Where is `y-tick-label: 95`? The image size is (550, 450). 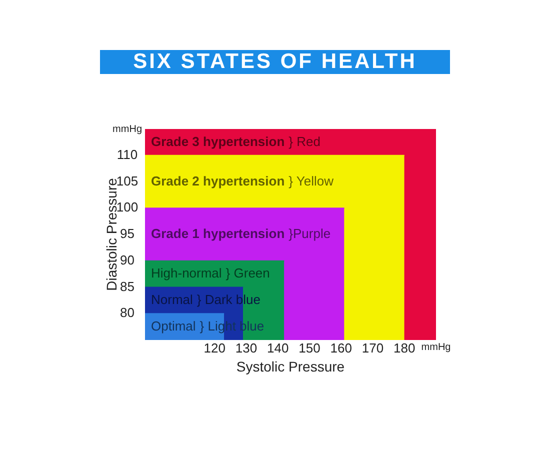
y-tick-label: 95 is located at coordinates (127, 234).